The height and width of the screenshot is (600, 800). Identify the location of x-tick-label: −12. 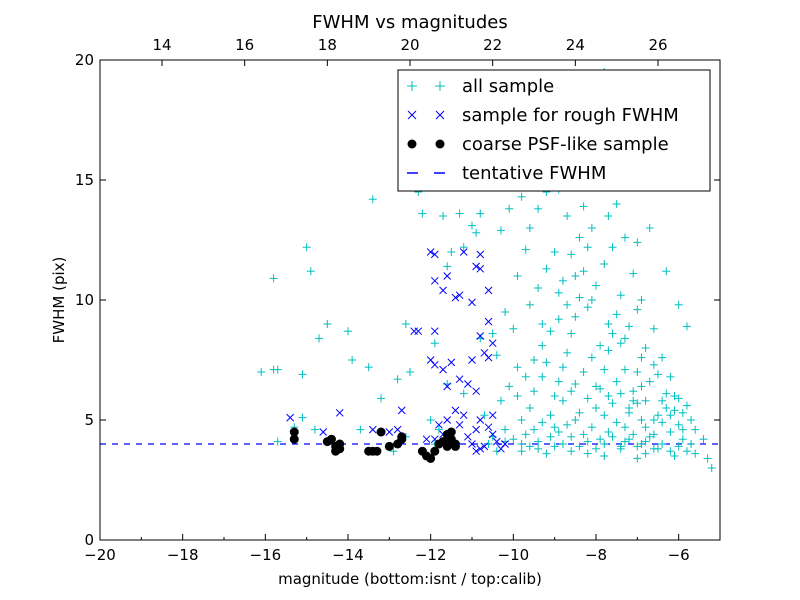
(431, 555).